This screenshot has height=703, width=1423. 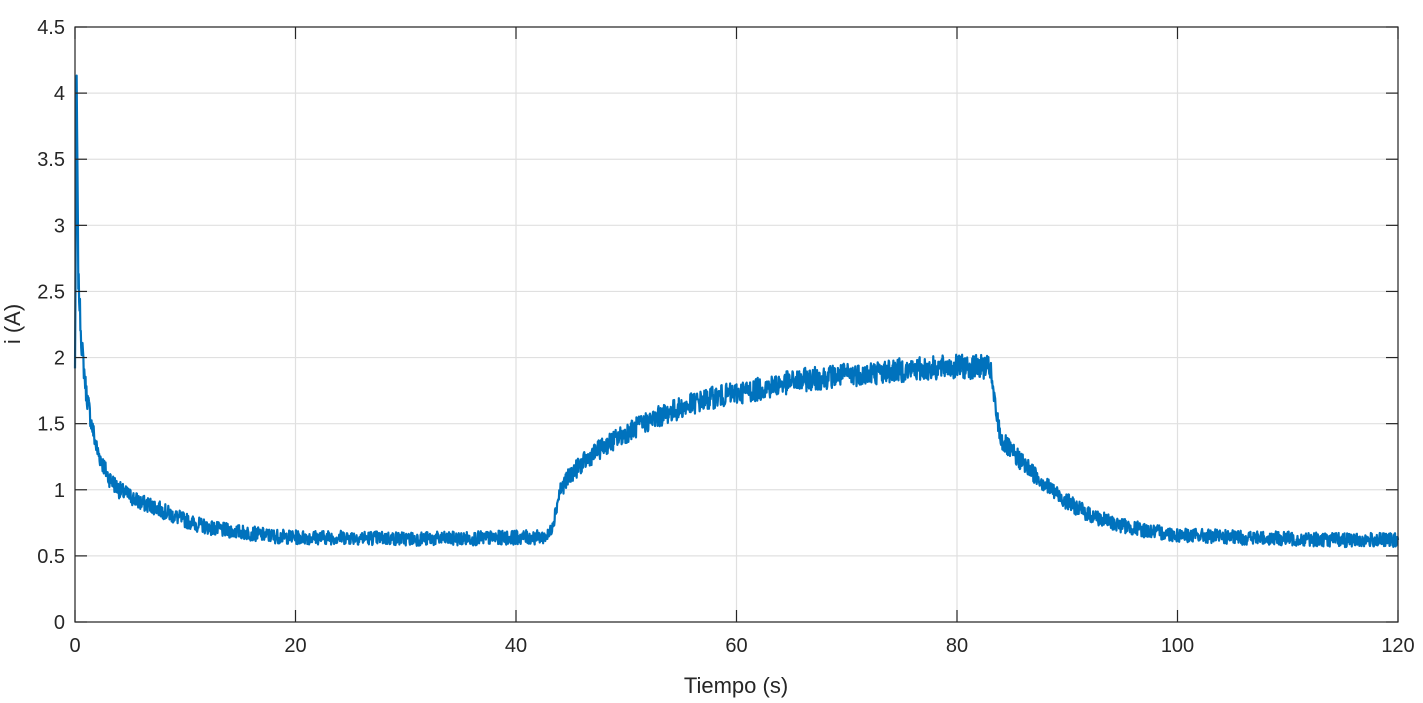 I want to click on x-tick-label-3: 60, so click(x=736, y=646).